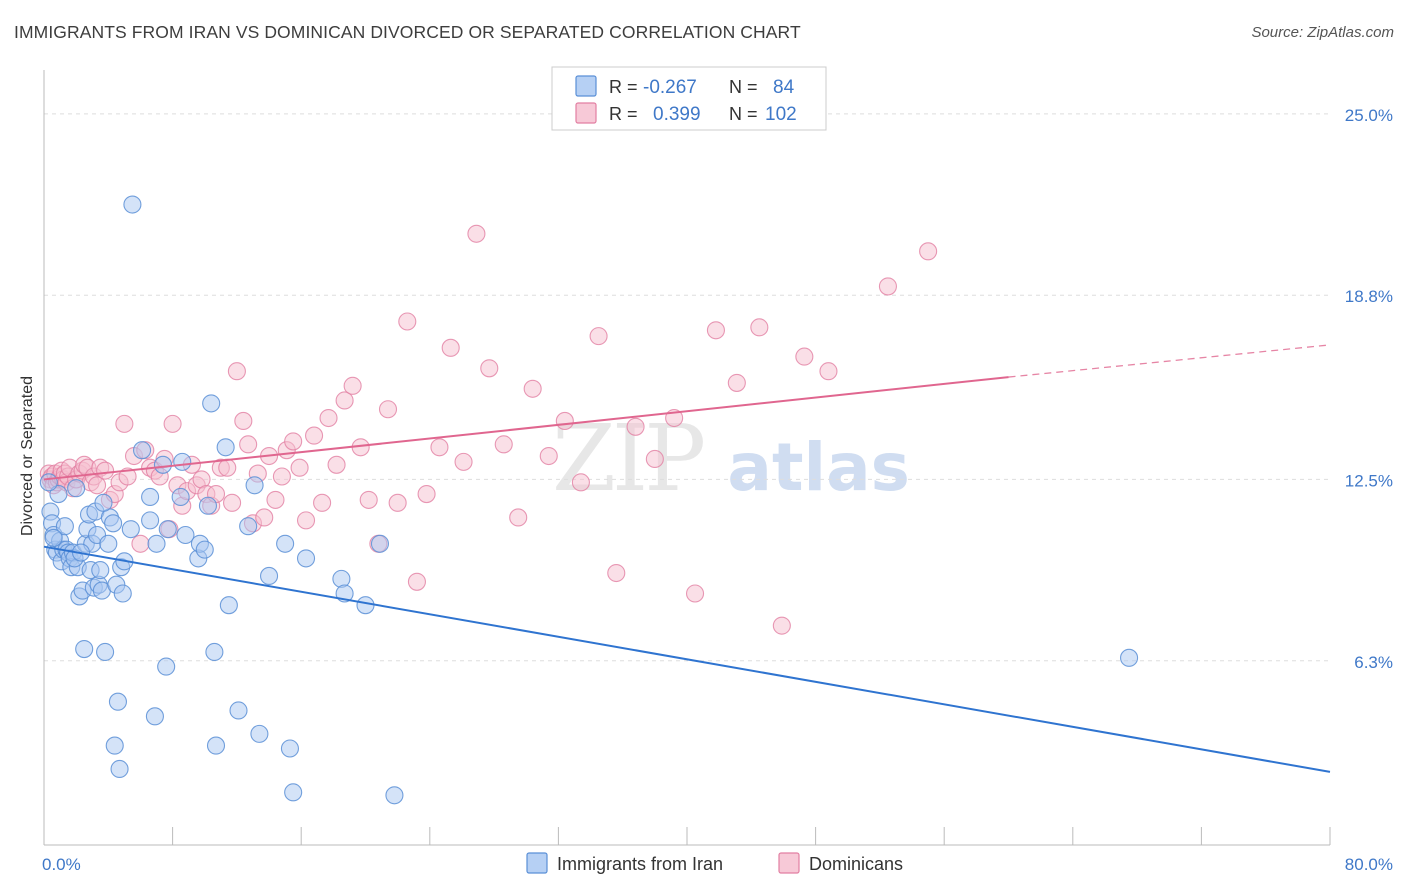 The image size is (1406, 892). I want to click on stats-legend-r-value: 0.399, so click(677, 114).